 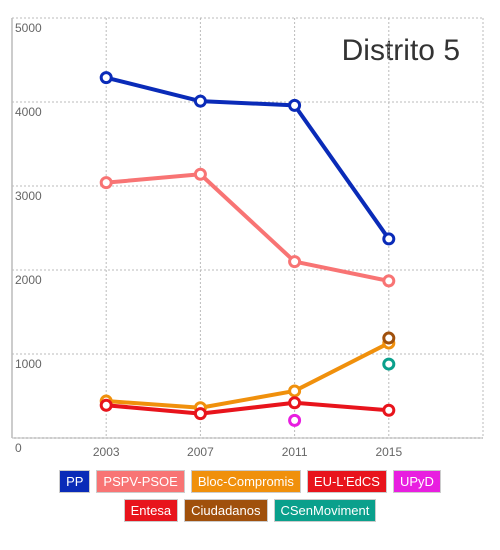 I want to click on y-tick-label: 1000, so click(x=28, y=364).